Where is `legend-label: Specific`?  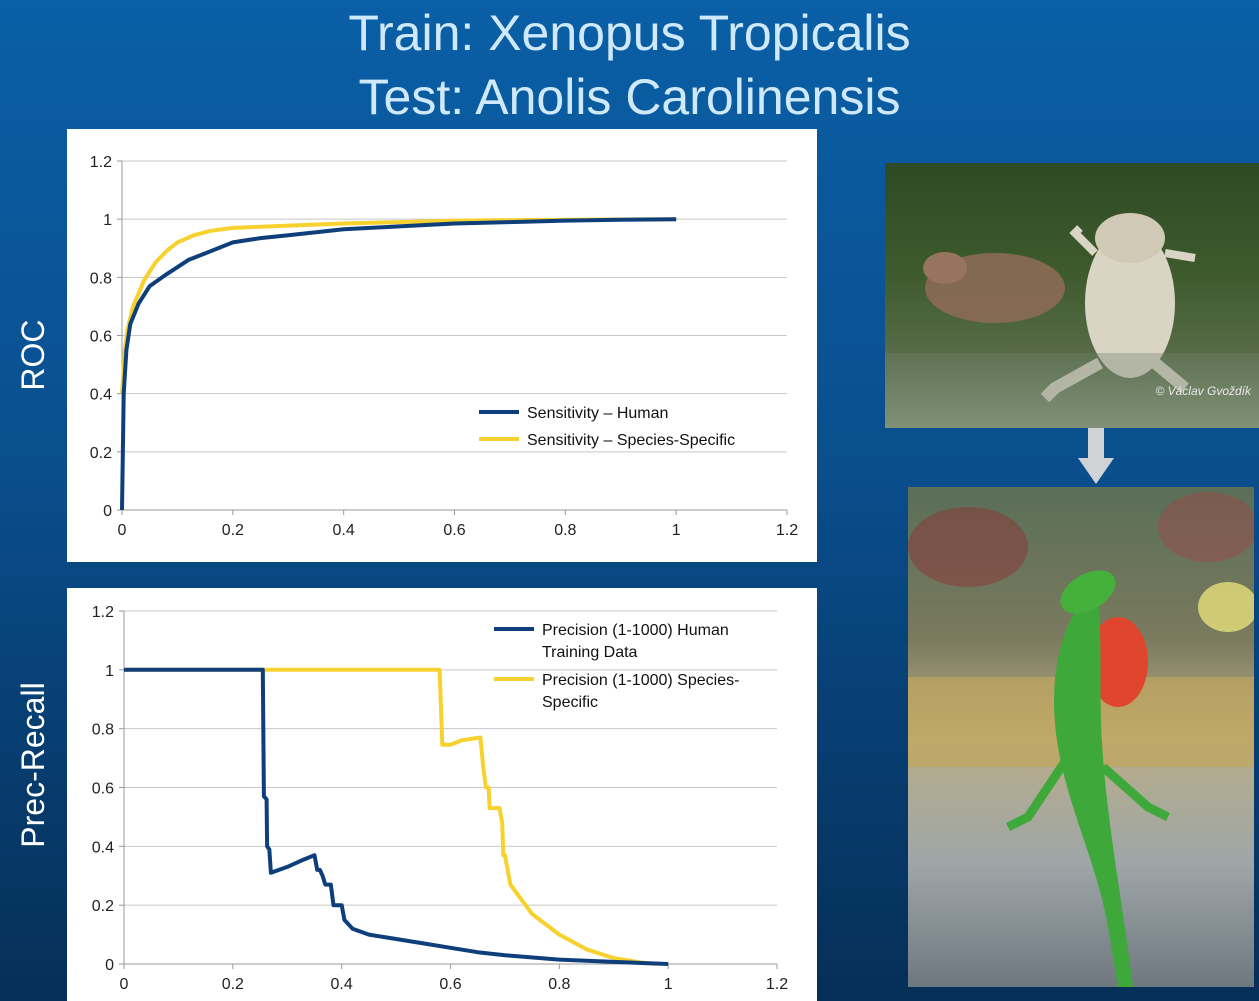 legend-label: Specific is located at coordinates (570, 702).